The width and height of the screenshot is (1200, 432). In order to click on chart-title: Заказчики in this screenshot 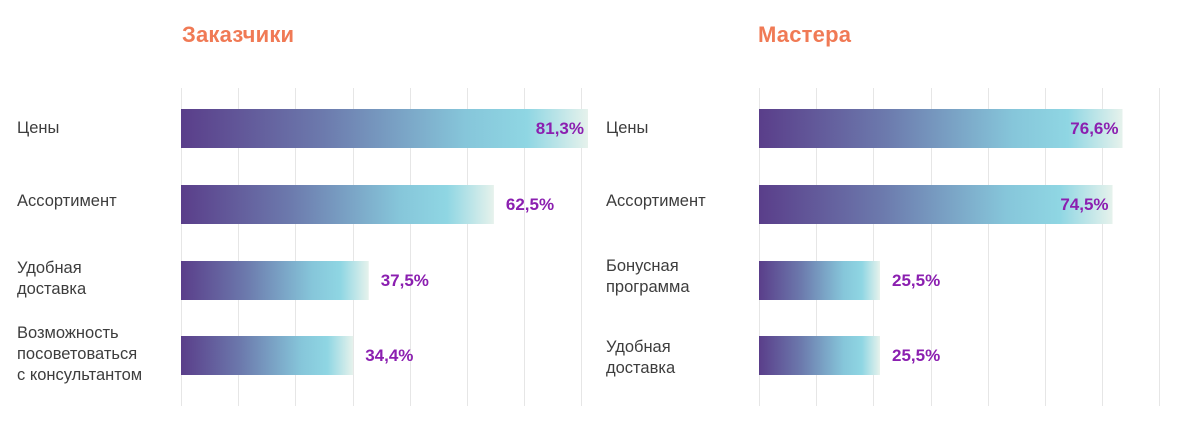, I will do `click(238, 34)`.